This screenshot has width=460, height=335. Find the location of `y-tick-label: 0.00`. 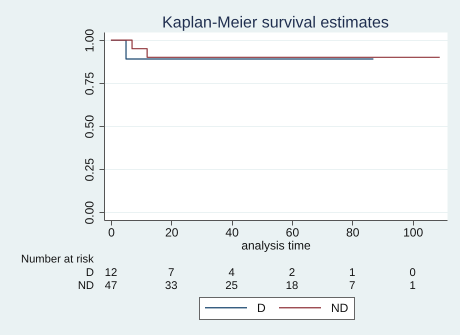

y-tick-label: 0.00 is located at coordinates (89, 212).